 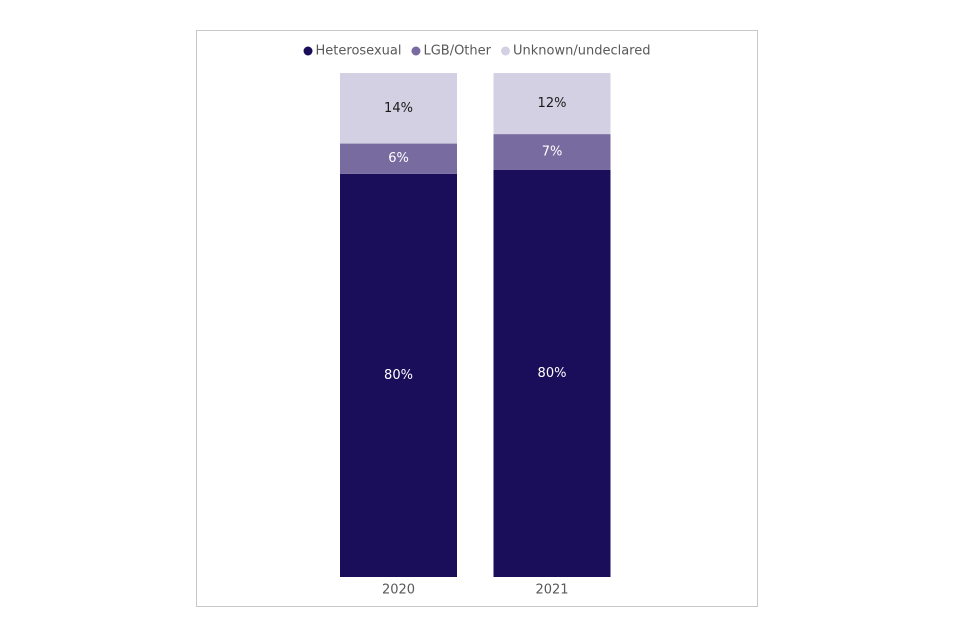 What do you see at coordinates (398, 590) in the screenshot?
I see `x-tick-label: 2020` at bounding box center [398, 590].